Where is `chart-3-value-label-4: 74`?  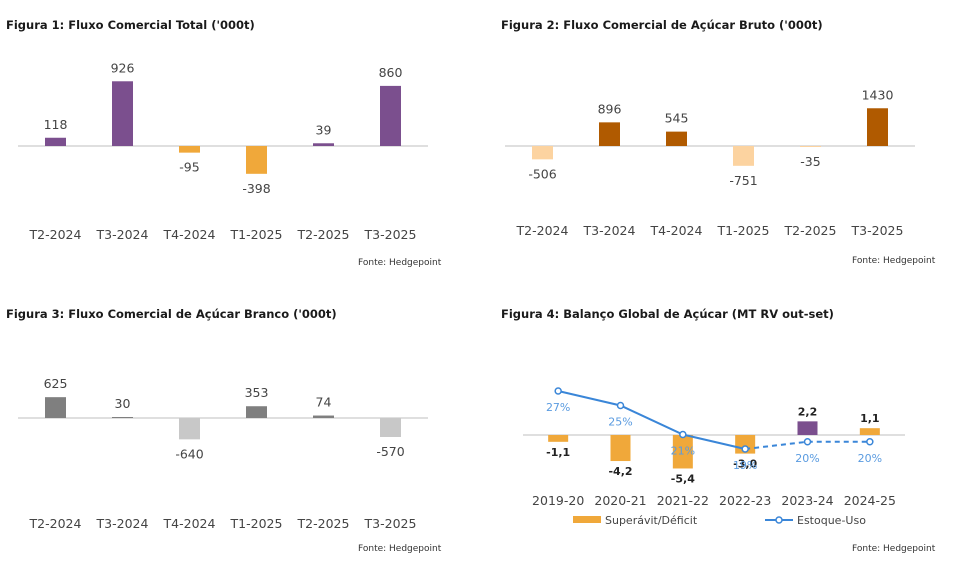 chart-3-value-label-4: 74 is located at coordinates (324, 402).